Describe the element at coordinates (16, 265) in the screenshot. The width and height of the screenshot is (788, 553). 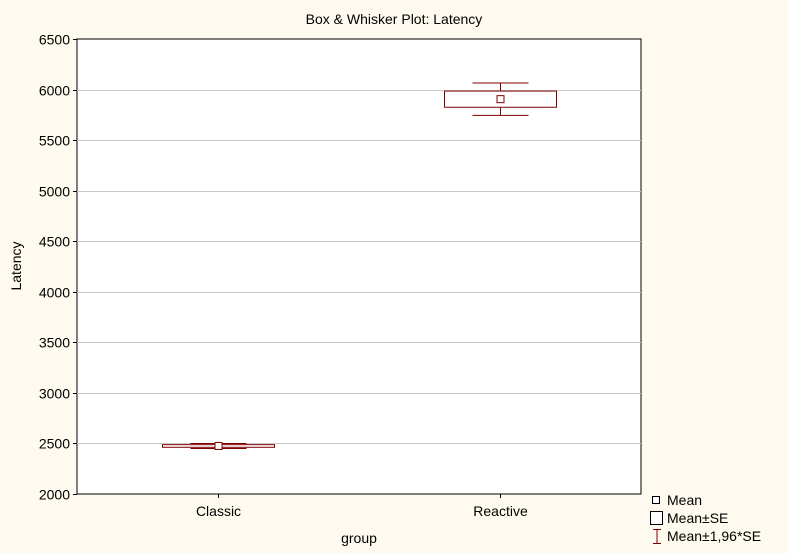
I see `y-axis-label: Latency` at that location.